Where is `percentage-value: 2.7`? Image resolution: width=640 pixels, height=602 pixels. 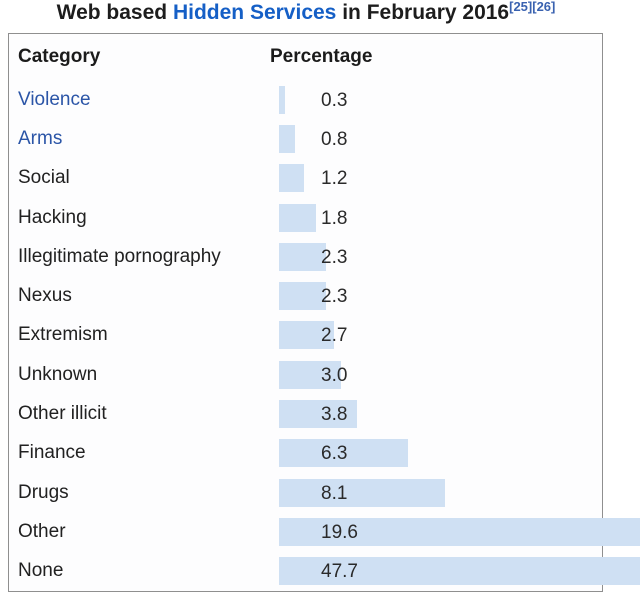 percentage-value: 2.7 is located at coordinates (334, 336).